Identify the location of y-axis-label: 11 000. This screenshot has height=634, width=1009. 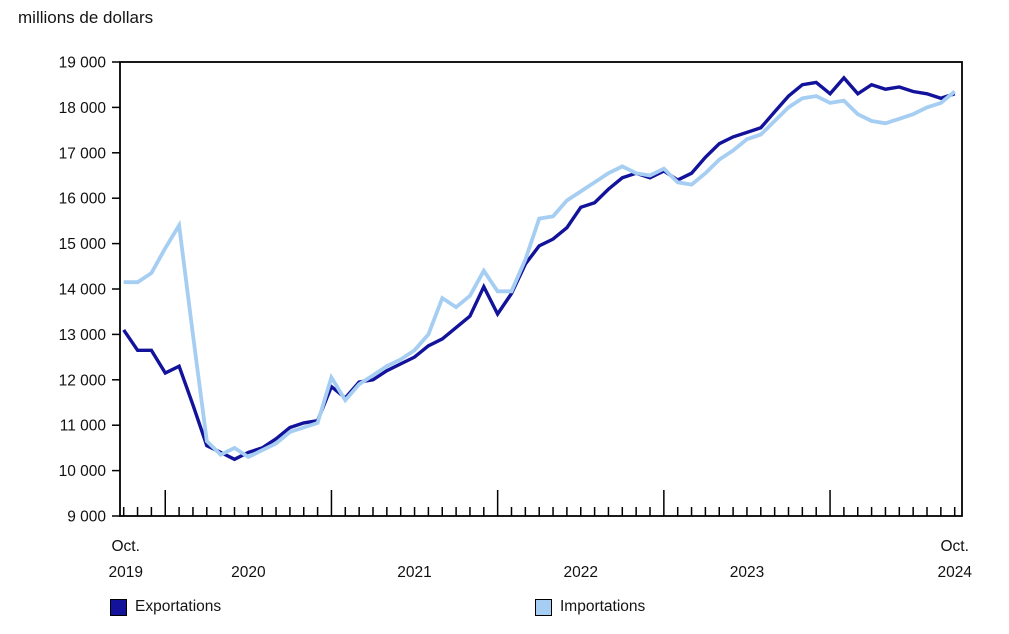
(83, 426).